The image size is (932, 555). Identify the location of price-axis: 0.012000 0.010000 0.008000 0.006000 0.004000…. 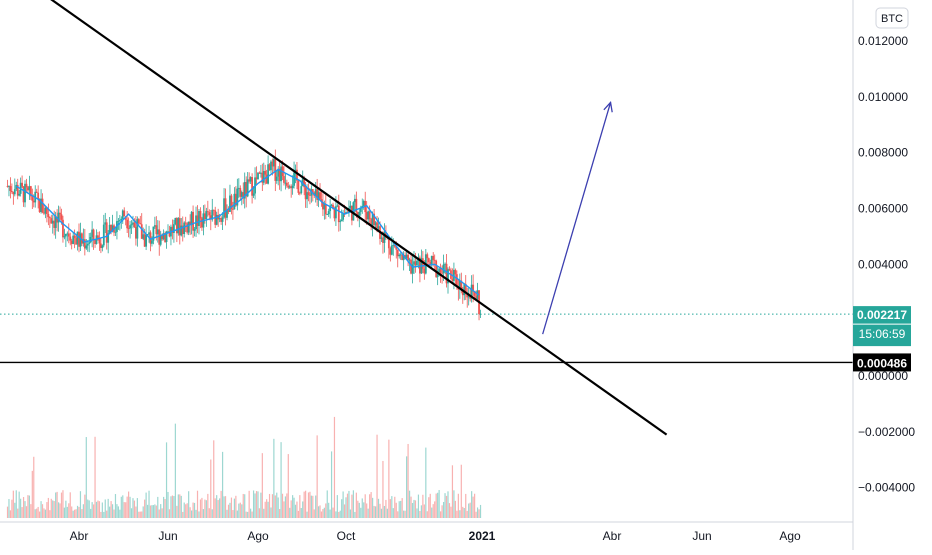
(886, 264).